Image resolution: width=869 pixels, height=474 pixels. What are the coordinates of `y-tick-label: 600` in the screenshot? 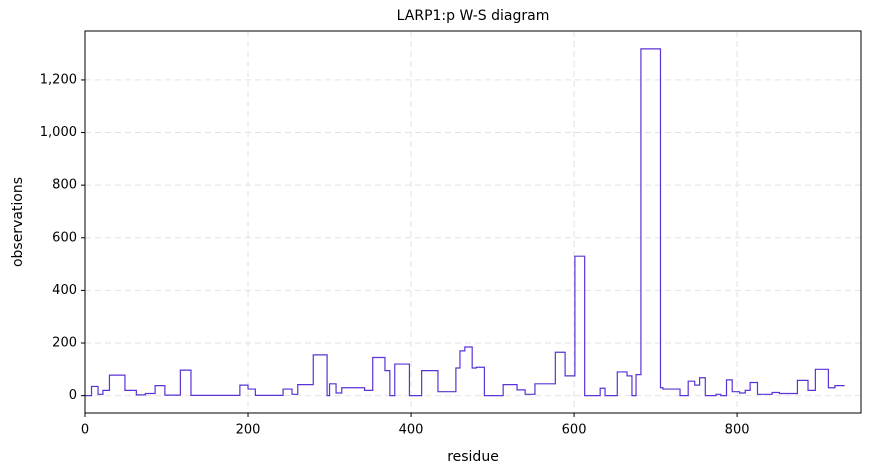 It's located at (64, 237).